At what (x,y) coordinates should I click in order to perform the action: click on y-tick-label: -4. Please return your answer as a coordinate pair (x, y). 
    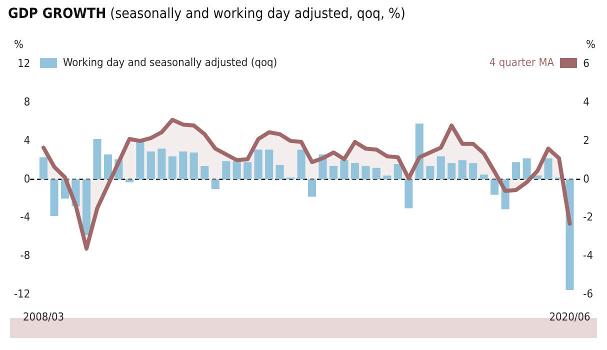
    Looking at the image, I should click on (25, 217).